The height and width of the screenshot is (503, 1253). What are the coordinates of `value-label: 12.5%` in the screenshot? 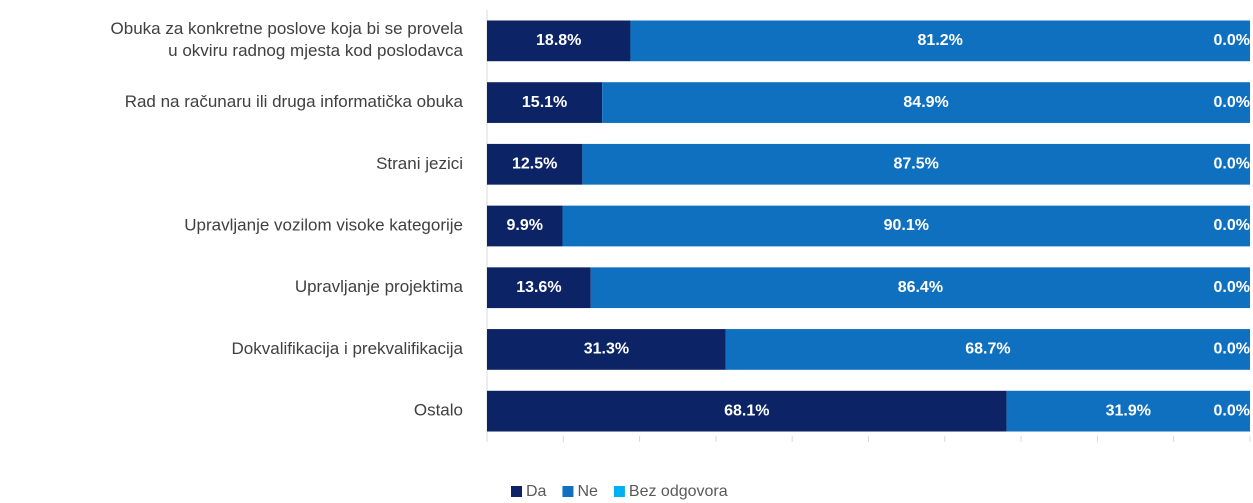 It's located at (534, 164).